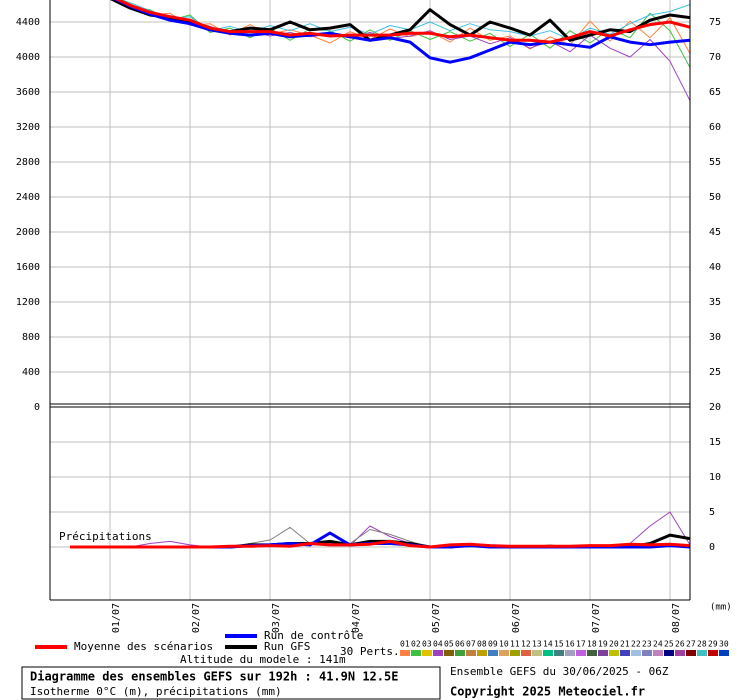  Describe the element at coordinates (625, 644) in the screenshot. I see `pert-legend-label: 21` at that location.